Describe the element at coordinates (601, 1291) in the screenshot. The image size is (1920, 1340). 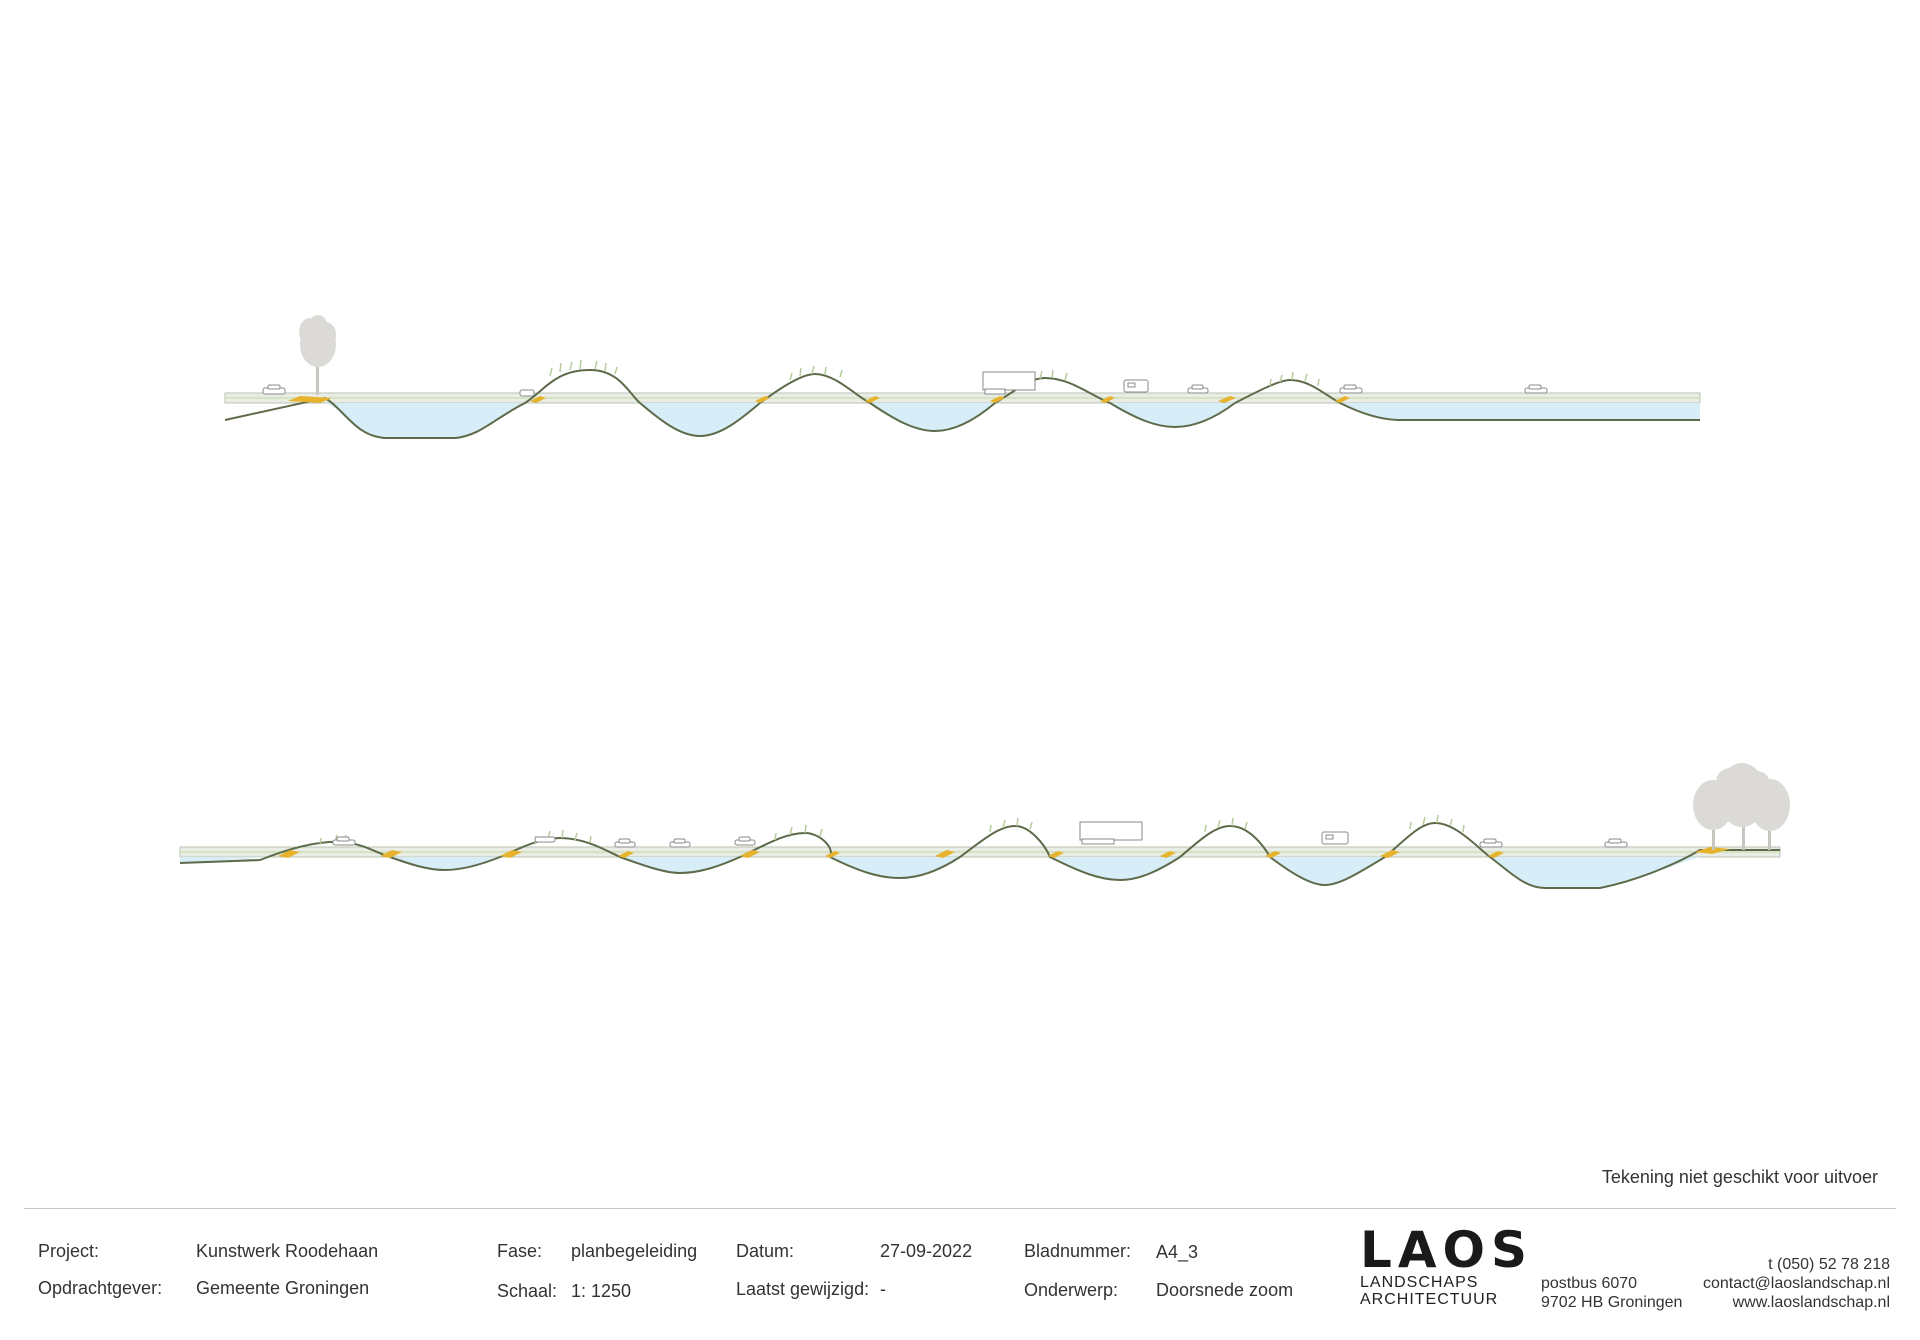
I see `scale-value: 1: 1250` at that location.